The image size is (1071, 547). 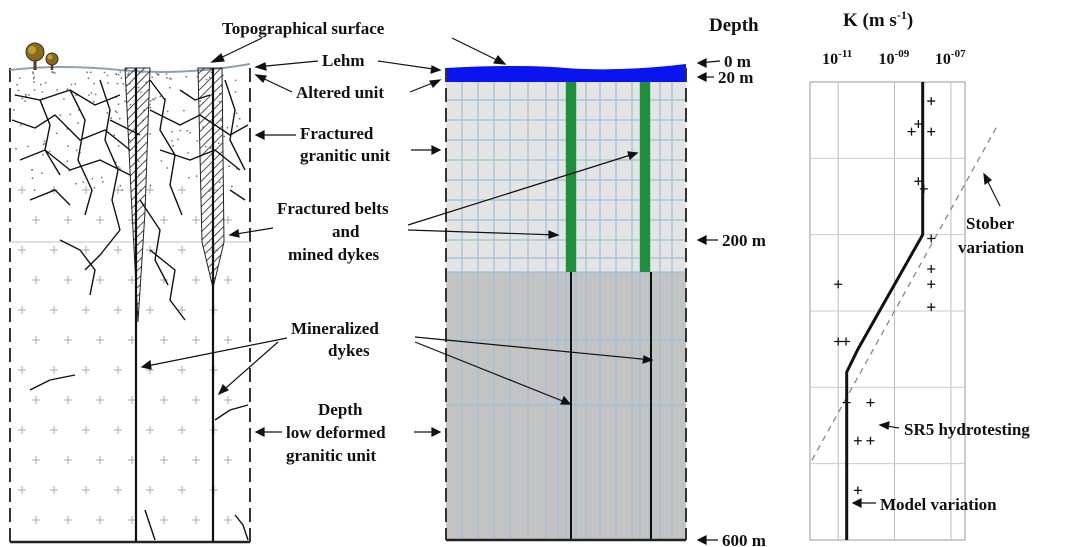 What do you see at coordinates (335, 328) in the screenshot?
I see `label-mineralized-1: Mineralized` at bounding box center [335, 328].